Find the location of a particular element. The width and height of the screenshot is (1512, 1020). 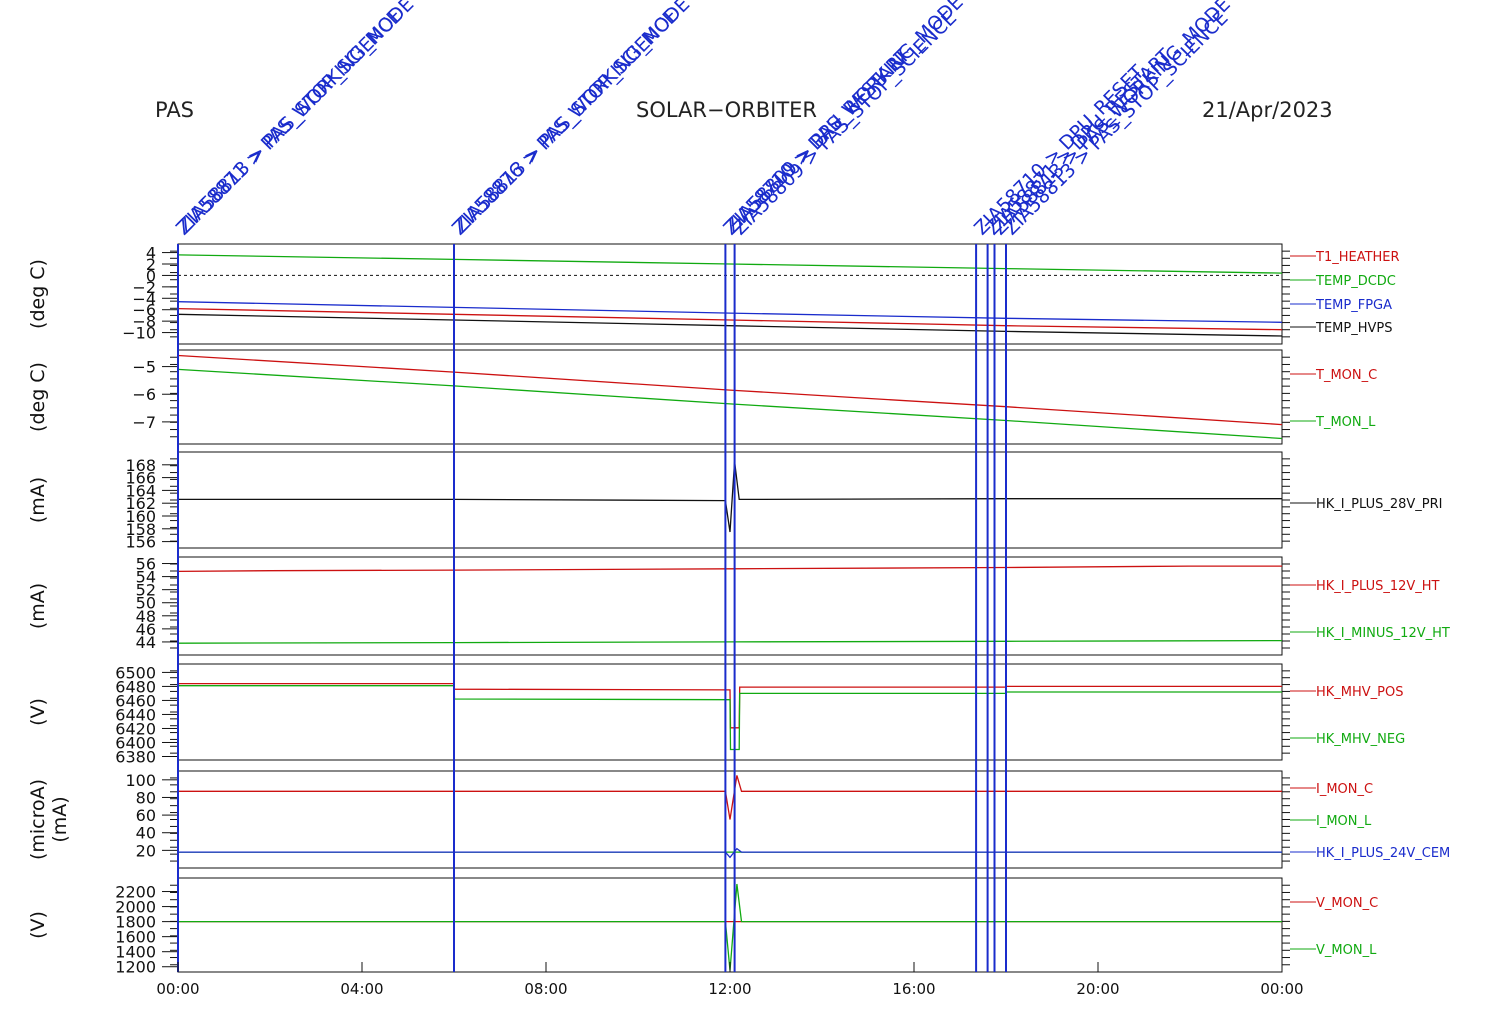

series-line-t-mon-l is located at coordinates (730, 404).